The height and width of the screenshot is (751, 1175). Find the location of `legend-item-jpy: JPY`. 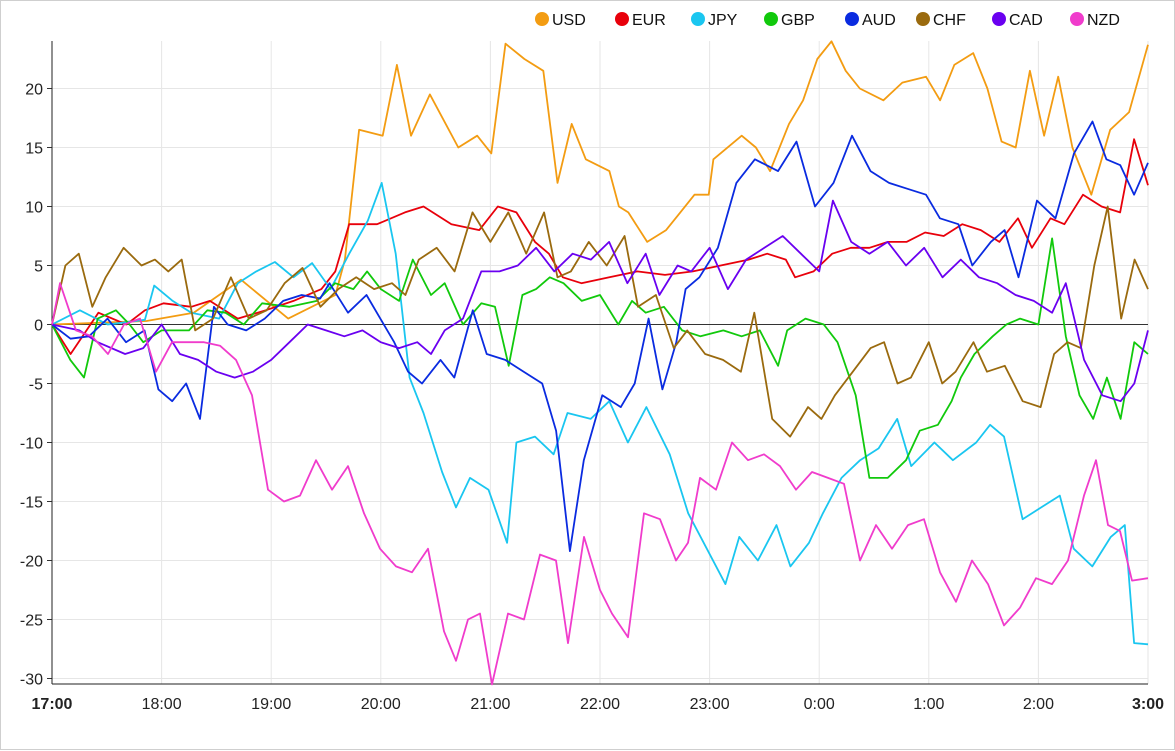

legend-item-jpy: JPY is located at coordinates (714, 20).